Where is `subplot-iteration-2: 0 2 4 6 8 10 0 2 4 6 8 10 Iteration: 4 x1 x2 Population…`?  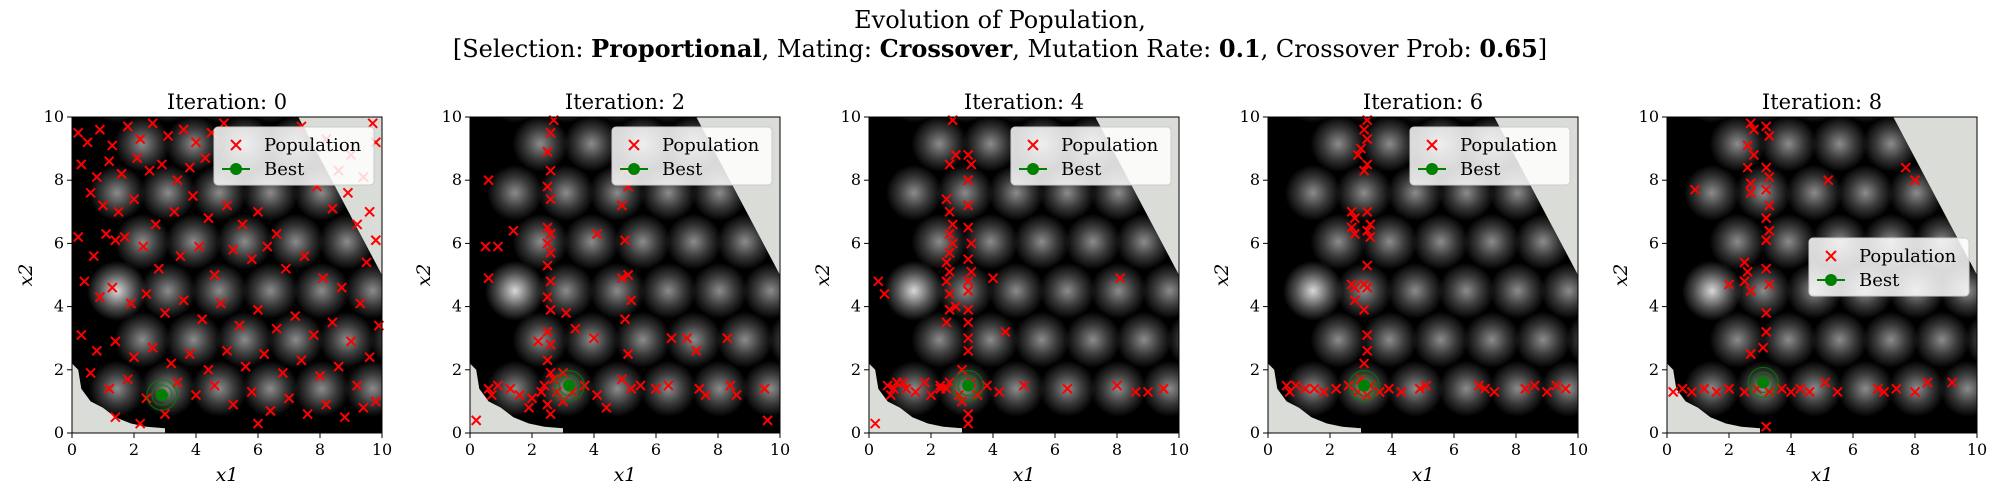
subplot-iteration-2: 0 2 4 6 8 10 0 2 4 6 8 10 Iteration: 4 x1 x2 Population… is located at coordinates (1000, 288).